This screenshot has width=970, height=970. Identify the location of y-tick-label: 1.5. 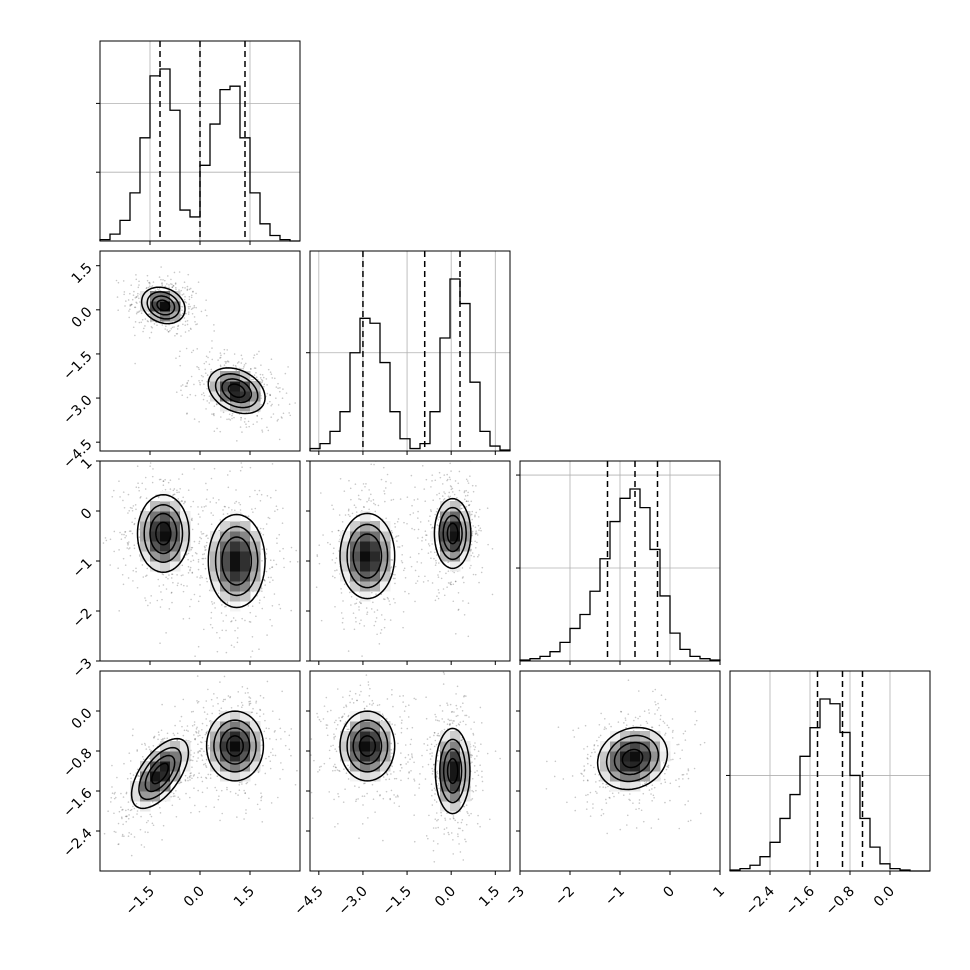
(82, 273).